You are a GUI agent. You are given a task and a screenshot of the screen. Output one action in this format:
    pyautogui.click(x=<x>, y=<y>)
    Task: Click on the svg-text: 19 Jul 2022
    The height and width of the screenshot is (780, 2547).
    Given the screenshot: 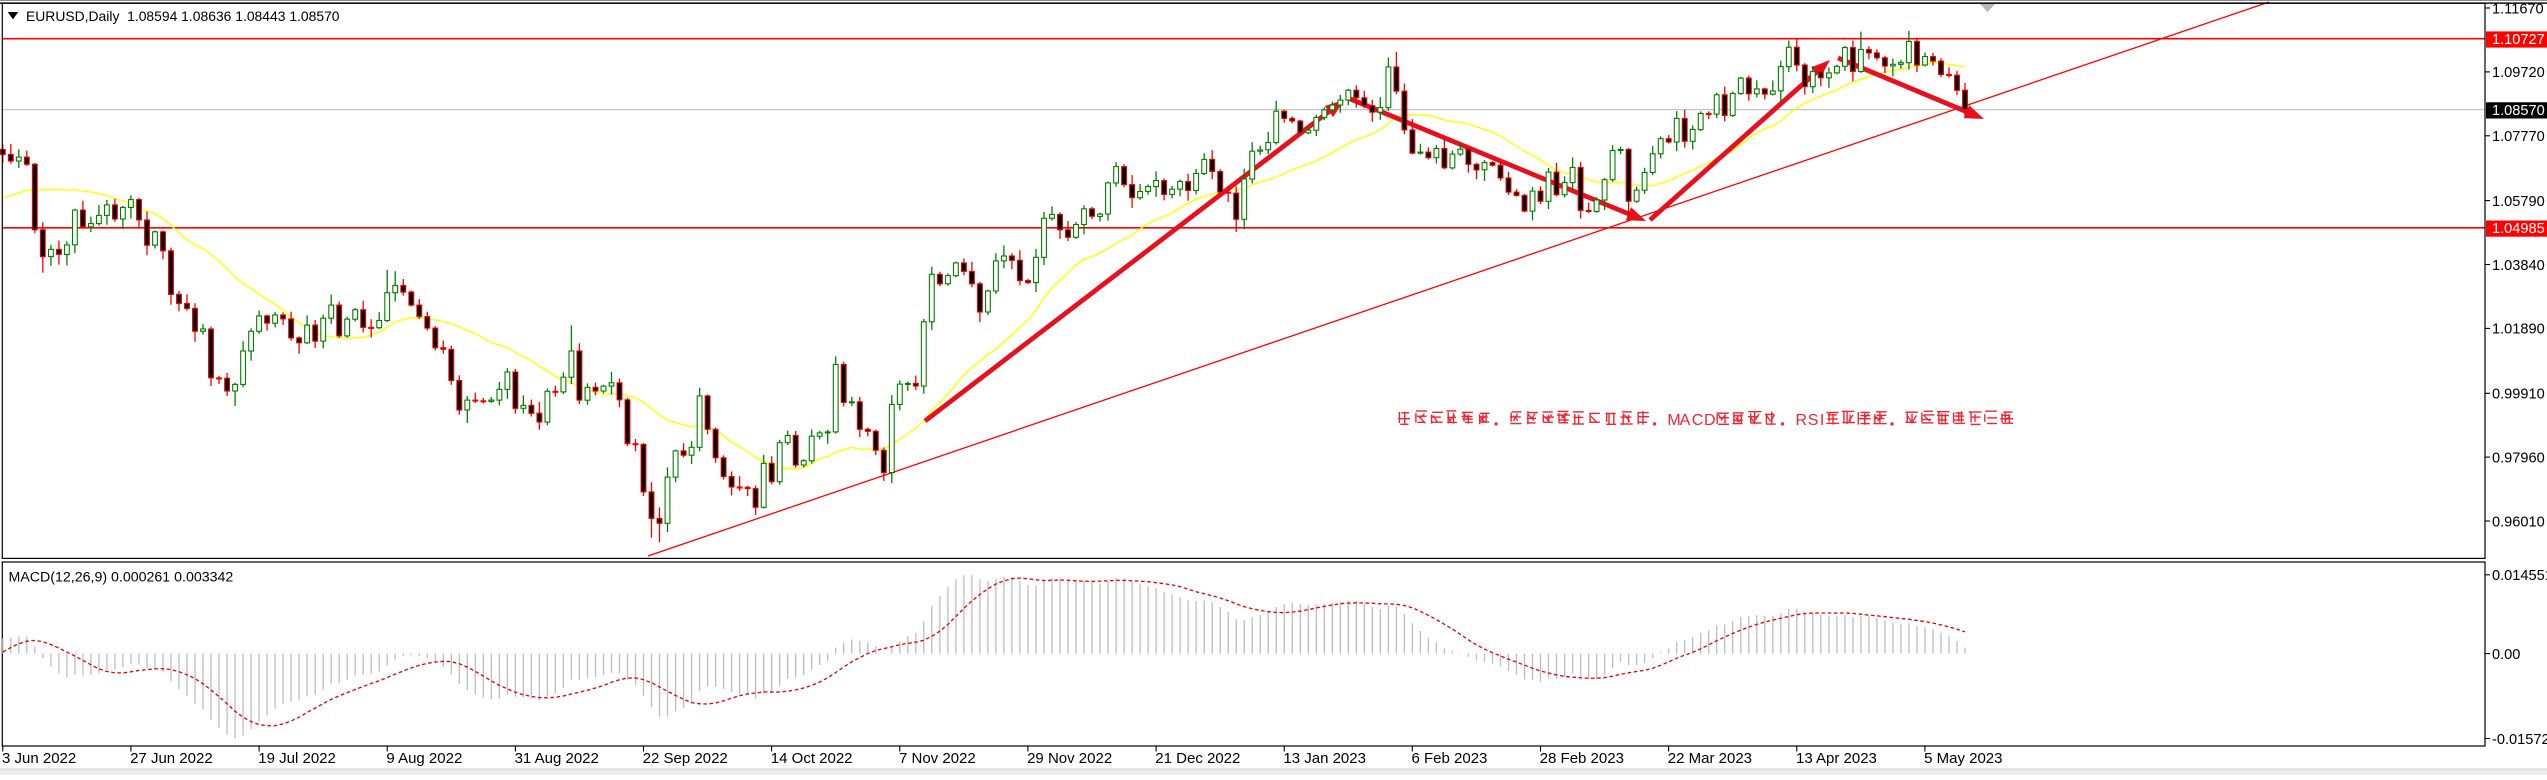 What is the action you would take?
    pyautogui.click(x=297, y=758)
    